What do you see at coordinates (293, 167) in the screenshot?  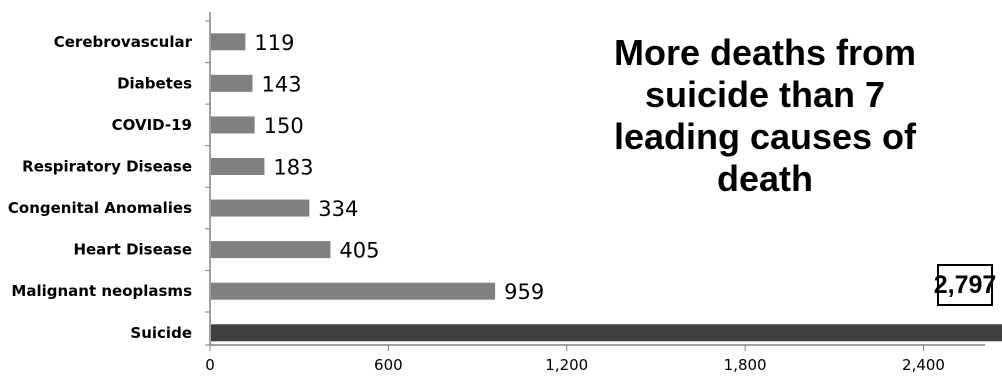 I see `data-label: 183` at bounding box center [293, 167].